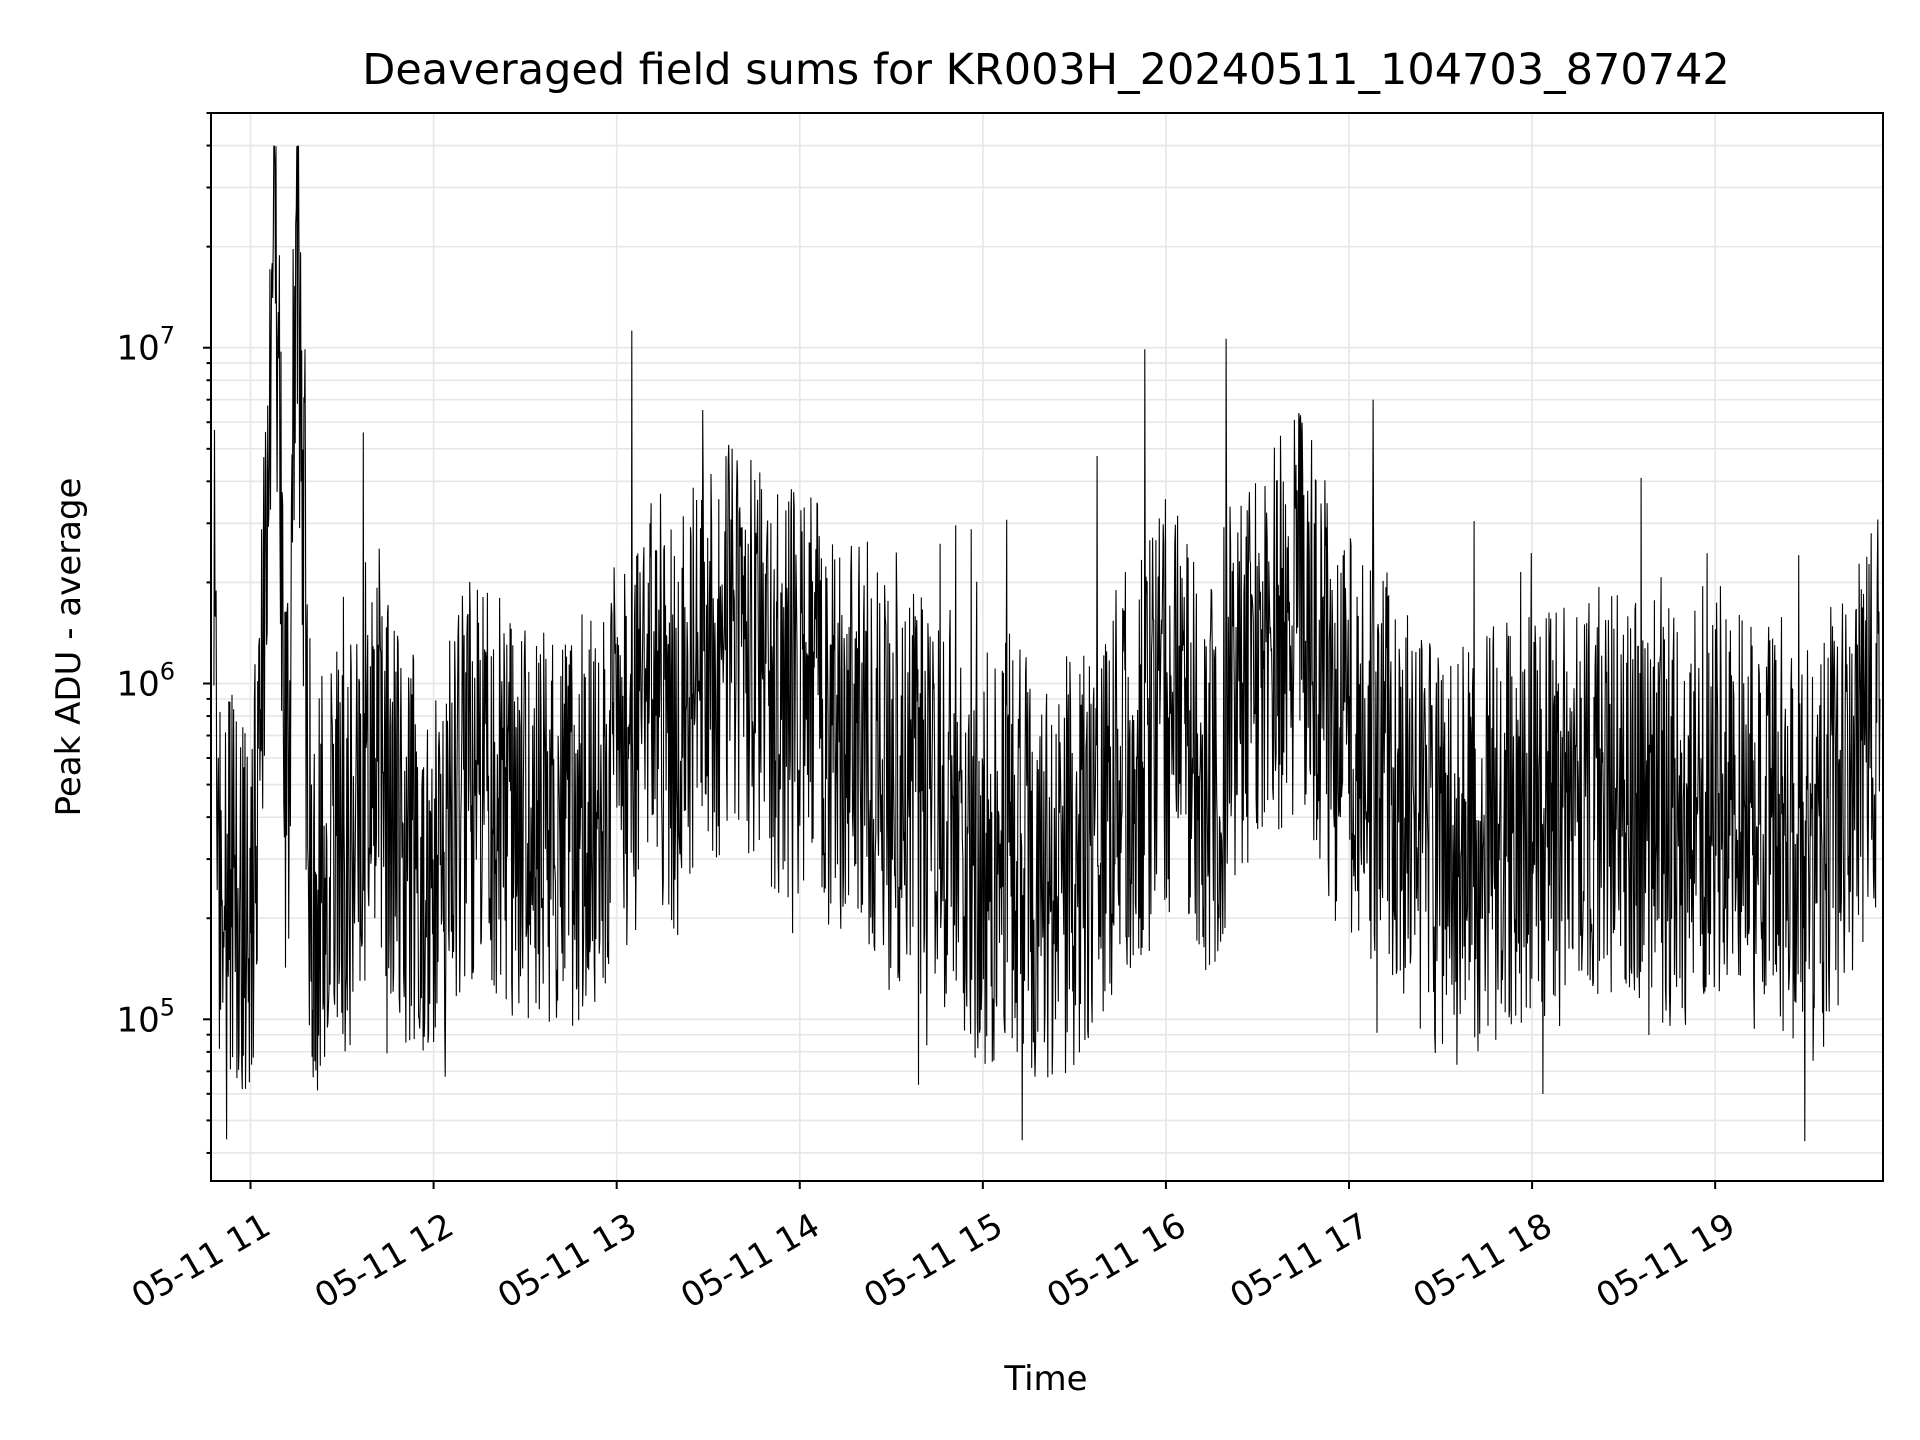 The height and width of the screenshot is (1440, 1920). What do you see at coordinates (145, 1016) in the screenshot?
I see `y-tick-label: 10⁵` at bounding box center [145, 1016].